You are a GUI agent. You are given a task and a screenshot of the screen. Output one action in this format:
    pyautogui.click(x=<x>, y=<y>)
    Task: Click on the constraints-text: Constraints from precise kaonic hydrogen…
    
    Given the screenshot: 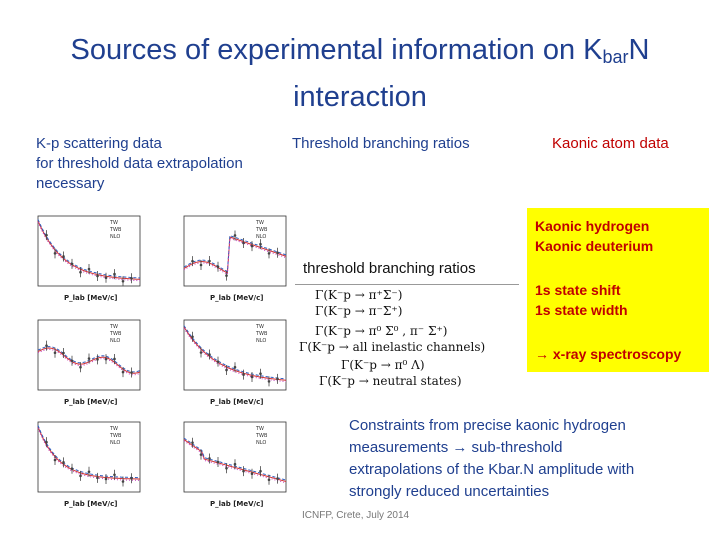 What is the action you would take?
    pyautogui.click(x=519, y=459)
    